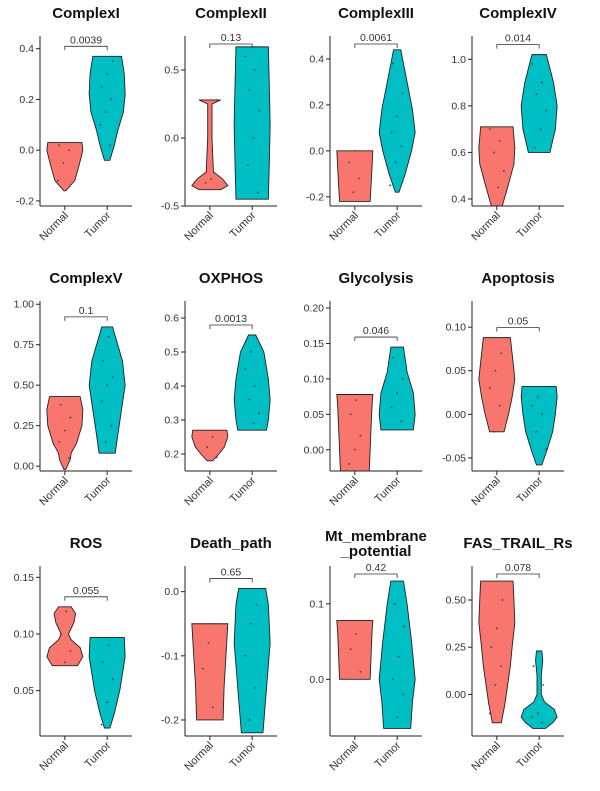 Image resolution: width=600 pixels, height=791 pixels. Describe the element at coordinates (376, 568) in the screenshot. I see `p-value-label: 0.42` at that location.